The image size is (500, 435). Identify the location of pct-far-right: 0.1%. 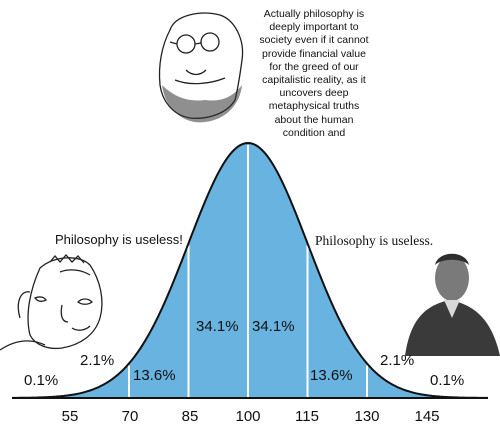
(447, 380).